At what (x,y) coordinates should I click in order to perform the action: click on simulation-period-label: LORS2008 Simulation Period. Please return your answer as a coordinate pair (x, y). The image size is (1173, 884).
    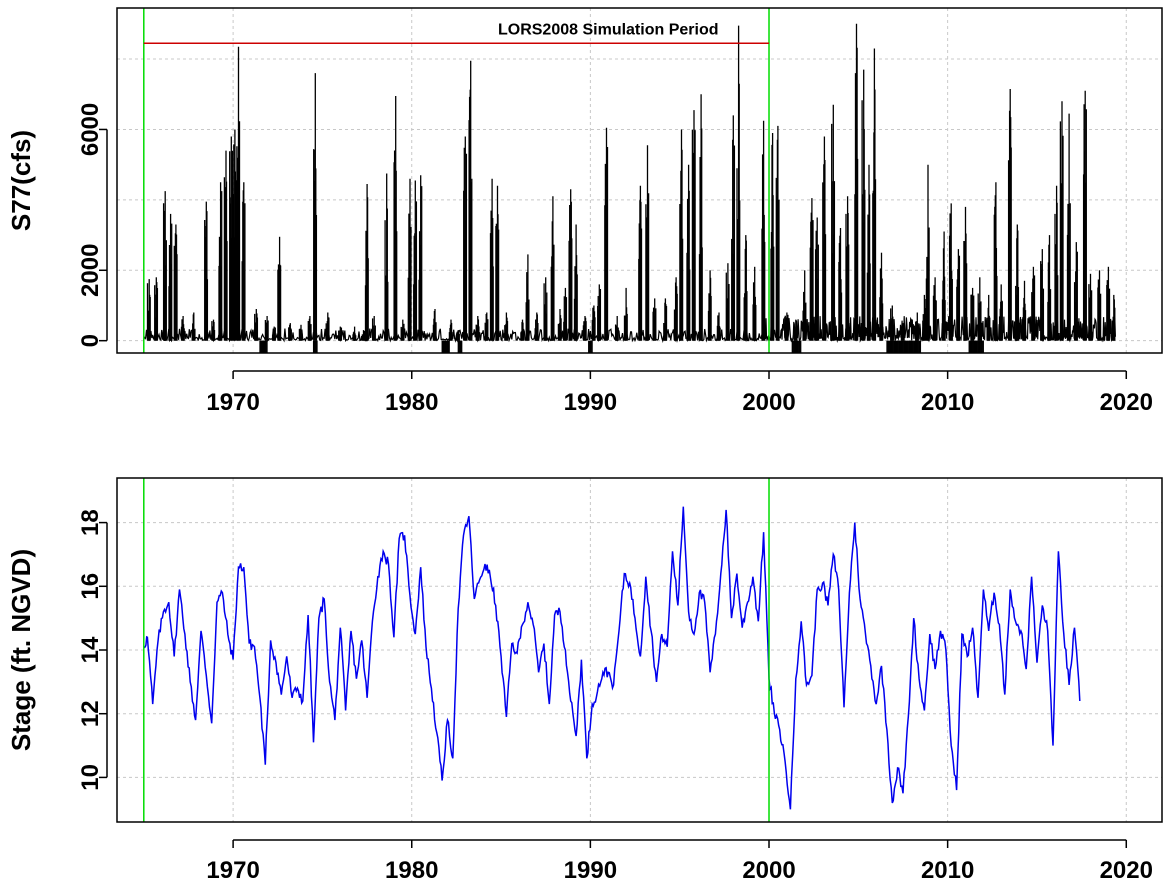
    Looking at the image, I should click on (608, 29).